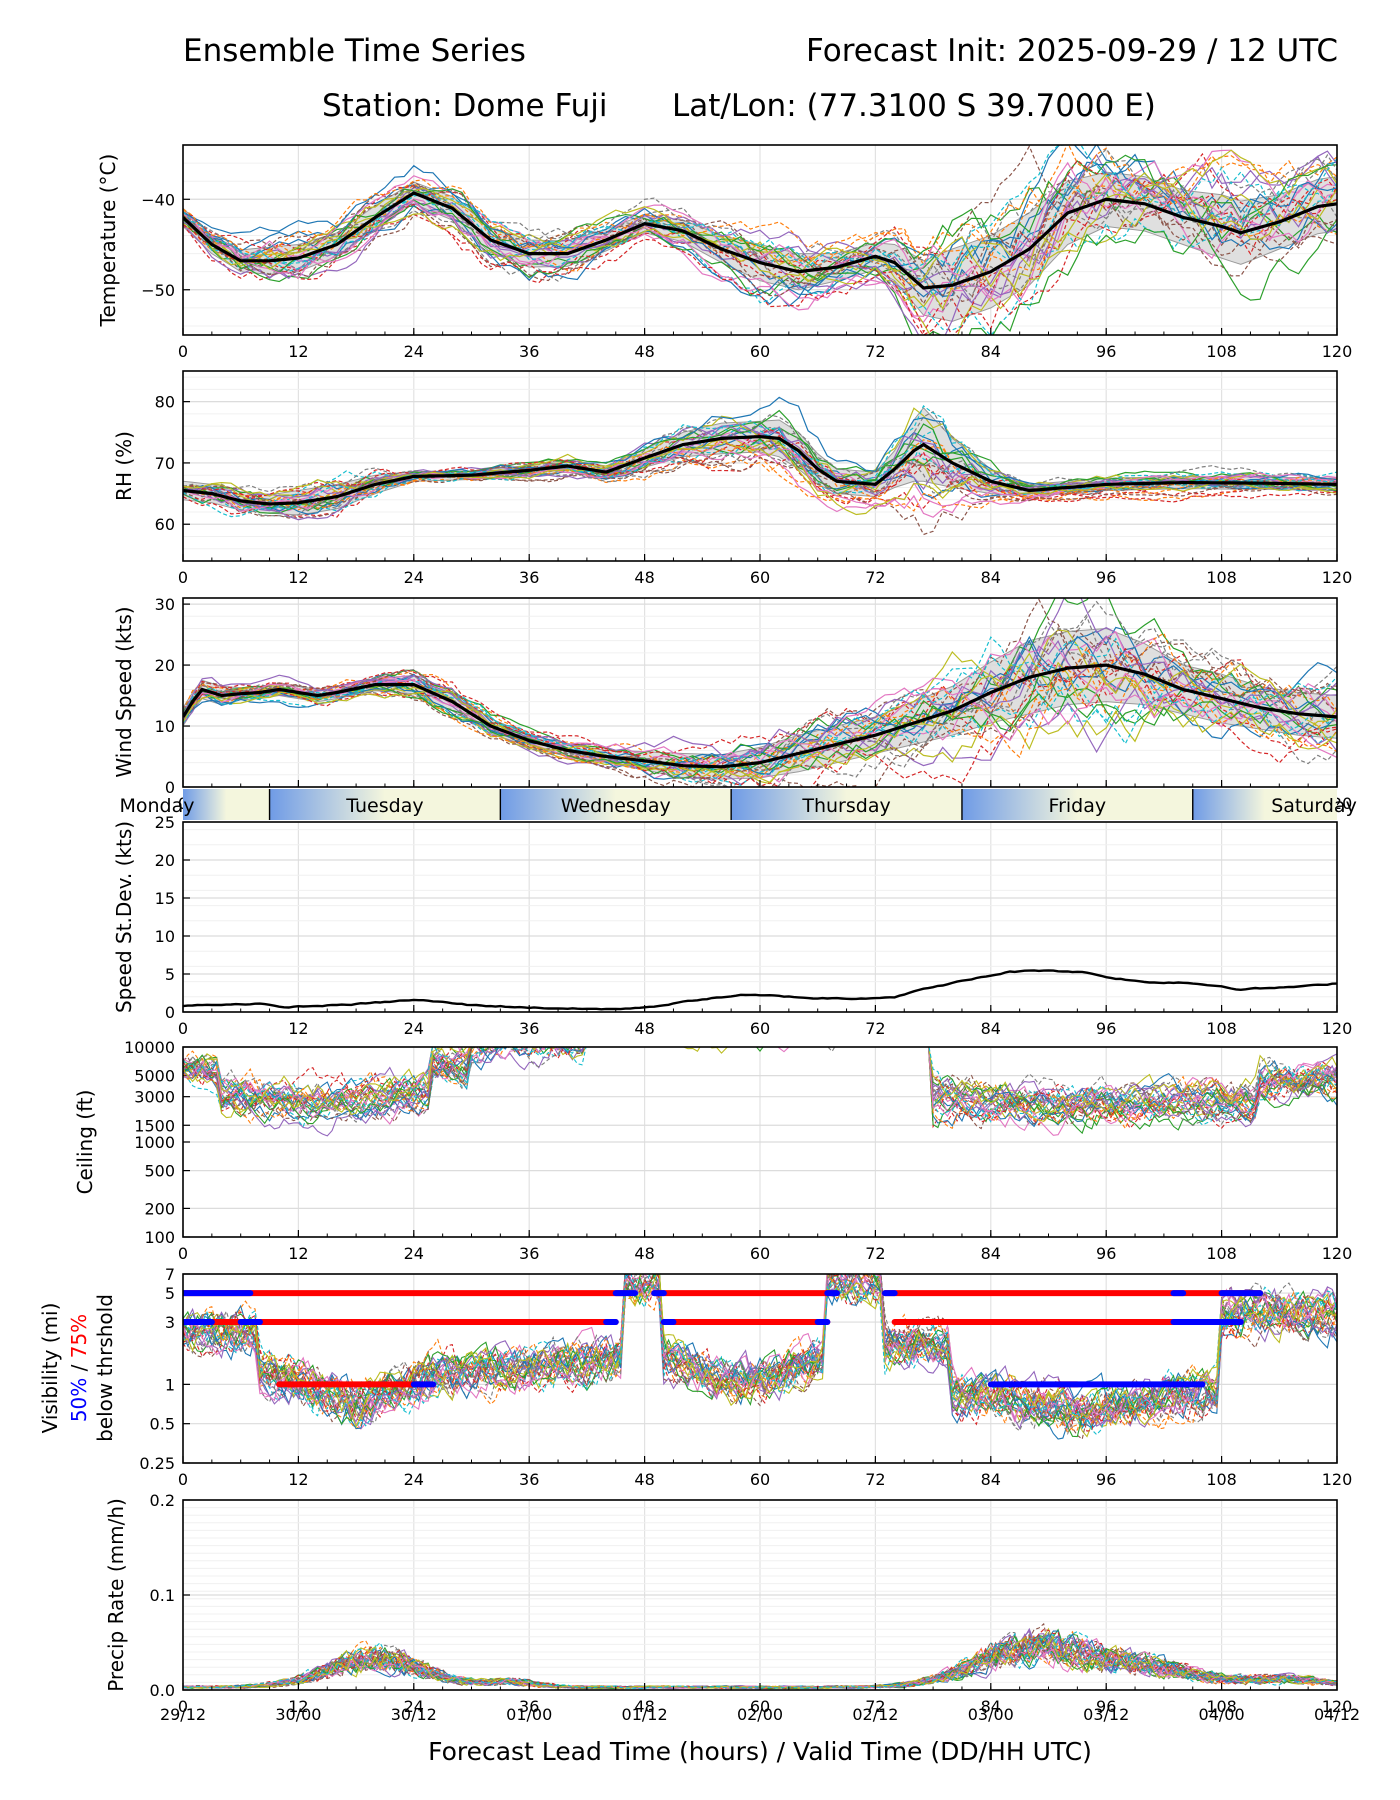  I want to click on plot-area-ceiling, so click(760, 1092).